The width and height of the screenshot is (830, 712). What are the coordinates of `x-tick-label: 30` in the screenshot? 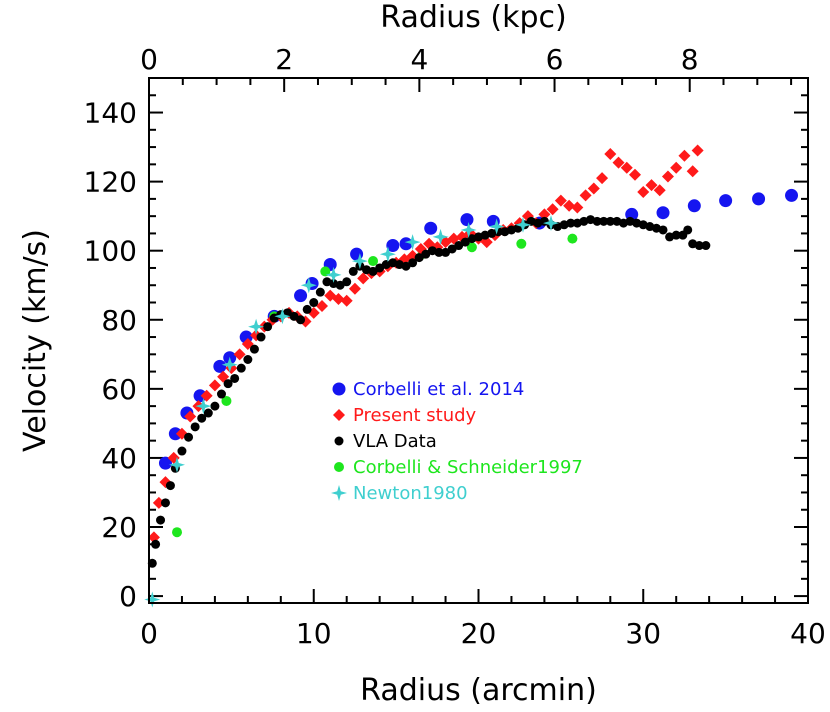 It's located at (643, 633).